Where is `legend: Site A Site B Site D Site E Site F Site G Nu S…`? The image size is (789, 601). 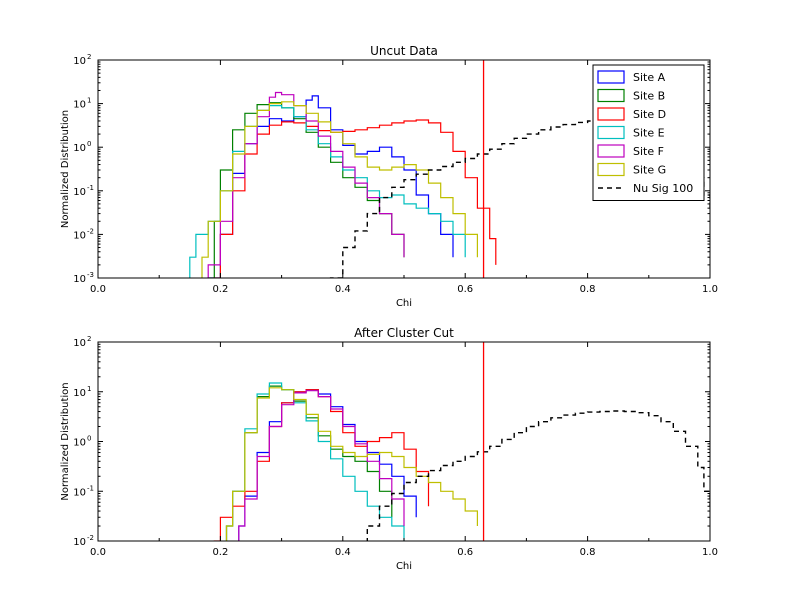 legend: Site A Site B Site D Site E Site F Site G Nu S… is located at coordinates (648, 132).